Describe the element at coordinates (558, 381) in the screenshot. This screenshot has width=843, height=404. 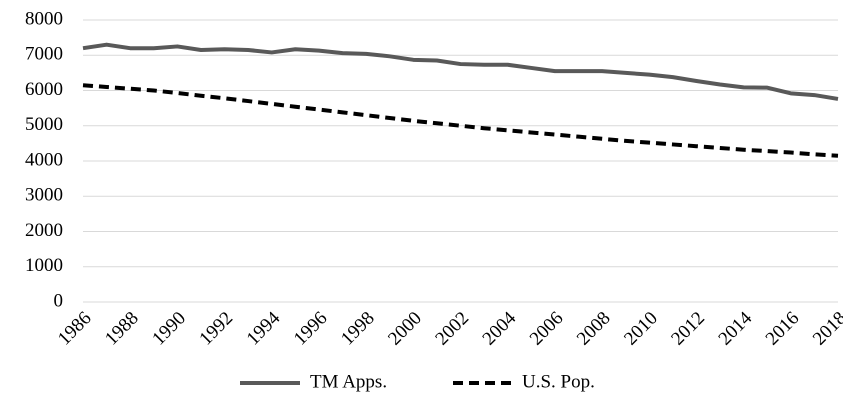
I see `legend-label: U.S. Pop.` at that location.